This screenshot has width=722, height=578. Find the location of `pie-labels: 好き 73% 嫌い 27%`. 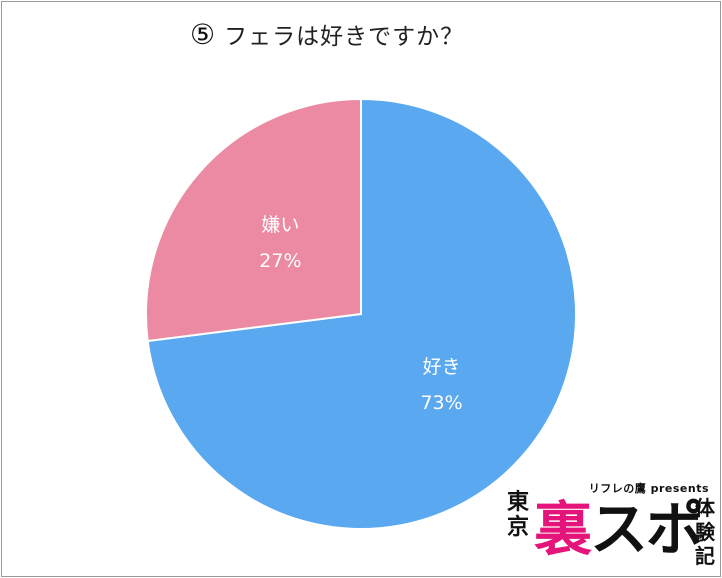

pie-labels: 好き 73% 嫌い 27% is located at coordinates (360, 314).